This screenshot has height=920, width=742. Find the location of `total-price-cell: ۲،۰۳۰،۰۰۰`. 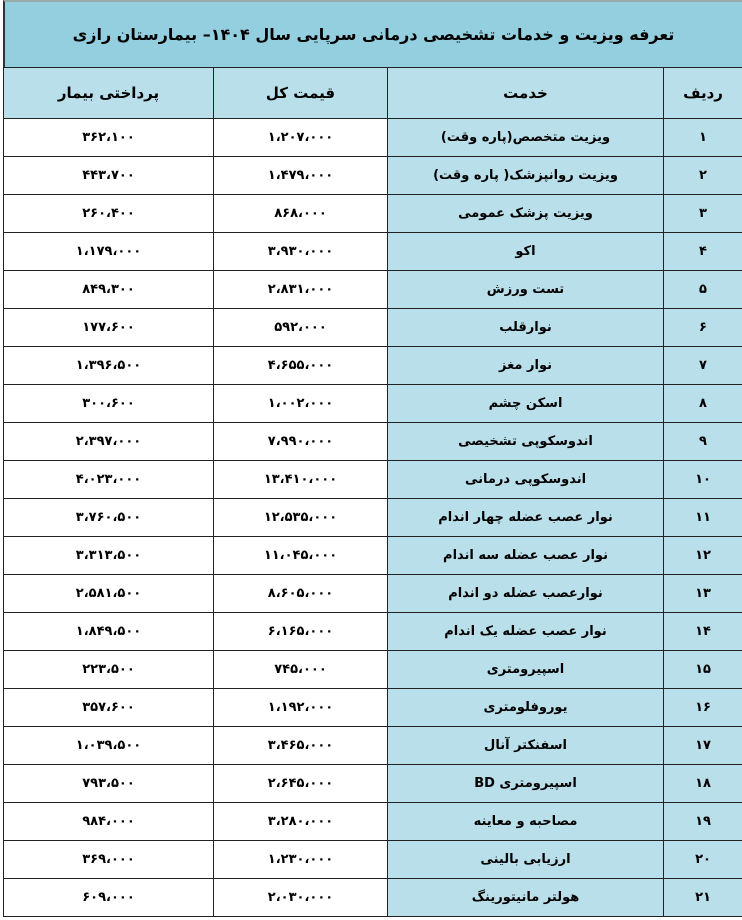

total-price-cell: ۲،۰۳۰،۰۰۰ is located at coordinates (300, 897).